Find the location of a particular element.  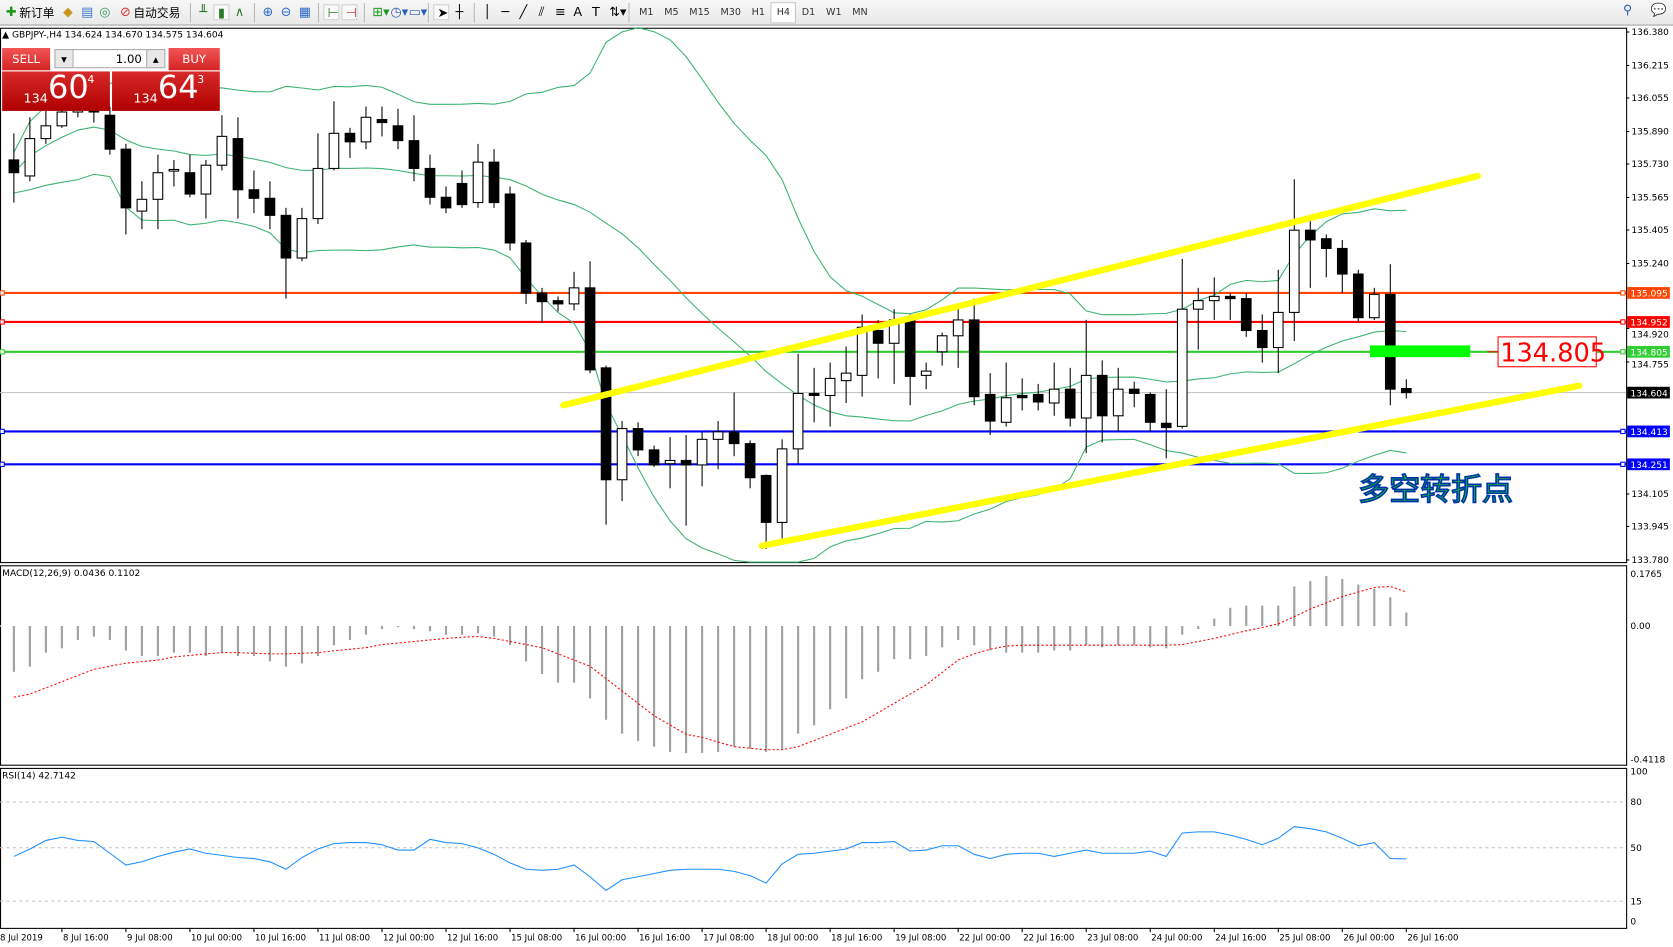

timeframe-w1: W1 is located at coordinates (833, 12).